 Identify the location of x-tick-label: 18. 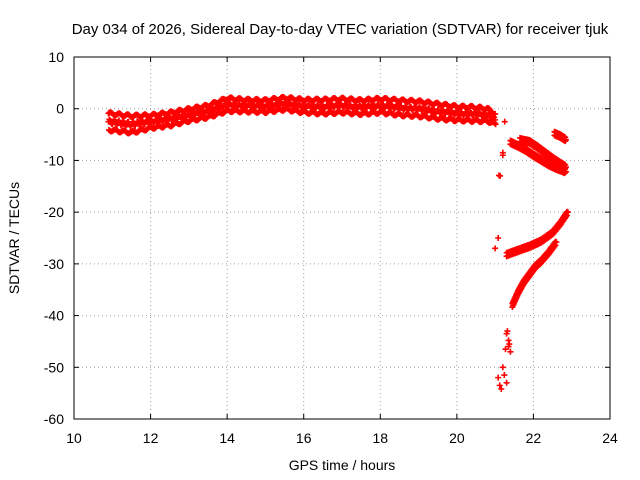
(380, 438).